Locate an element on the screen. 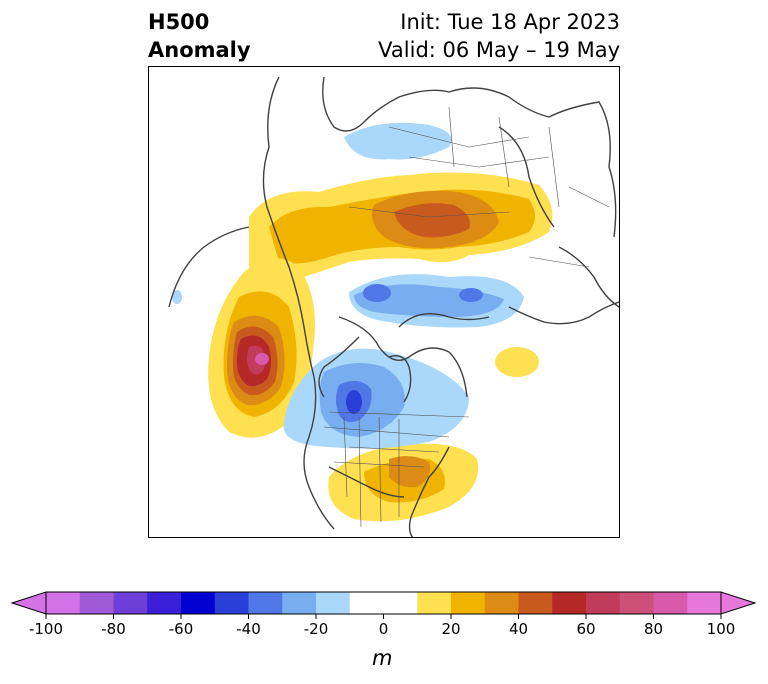 The image size is (768, 684). colorbar-ticks: -100 -80 -60 -40 -20 0 20 40 60 80 100 is located at coordinates (382, 626).